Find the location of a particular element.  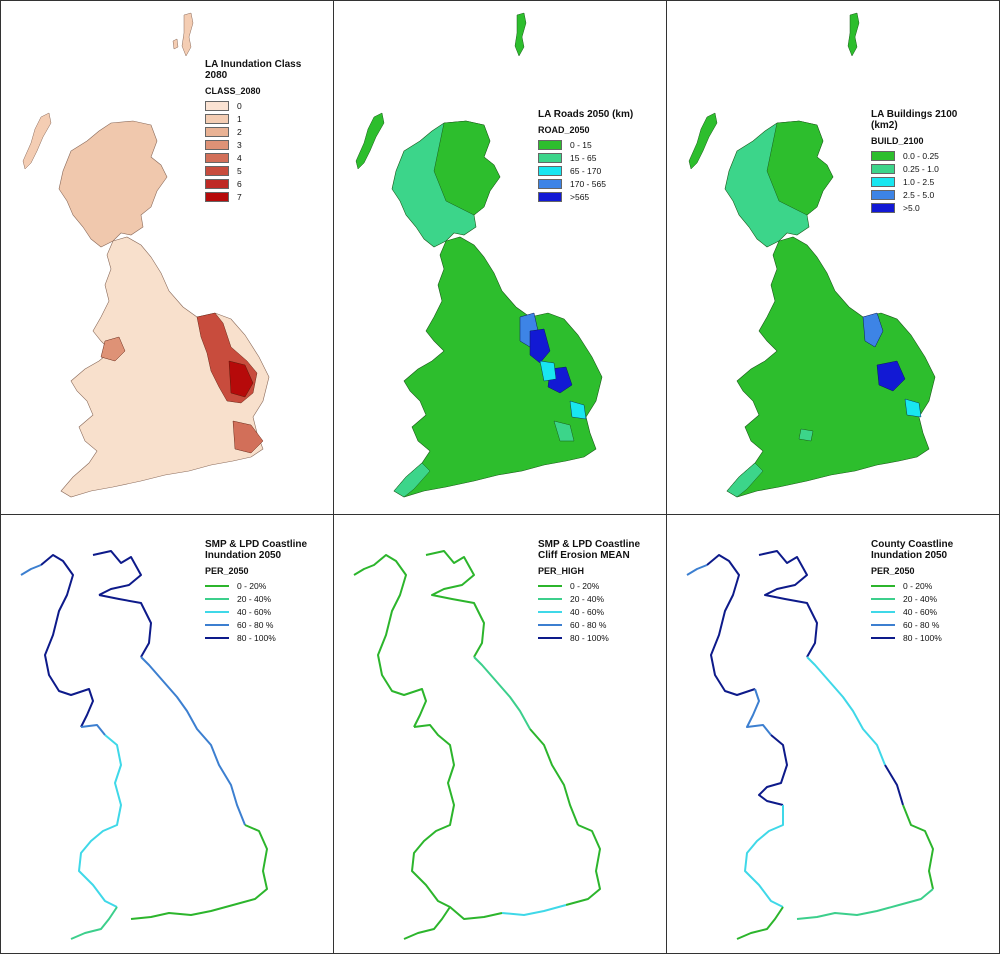

legend-item-label: 0.0 - 0.25 is located at coordinates (921, 155).